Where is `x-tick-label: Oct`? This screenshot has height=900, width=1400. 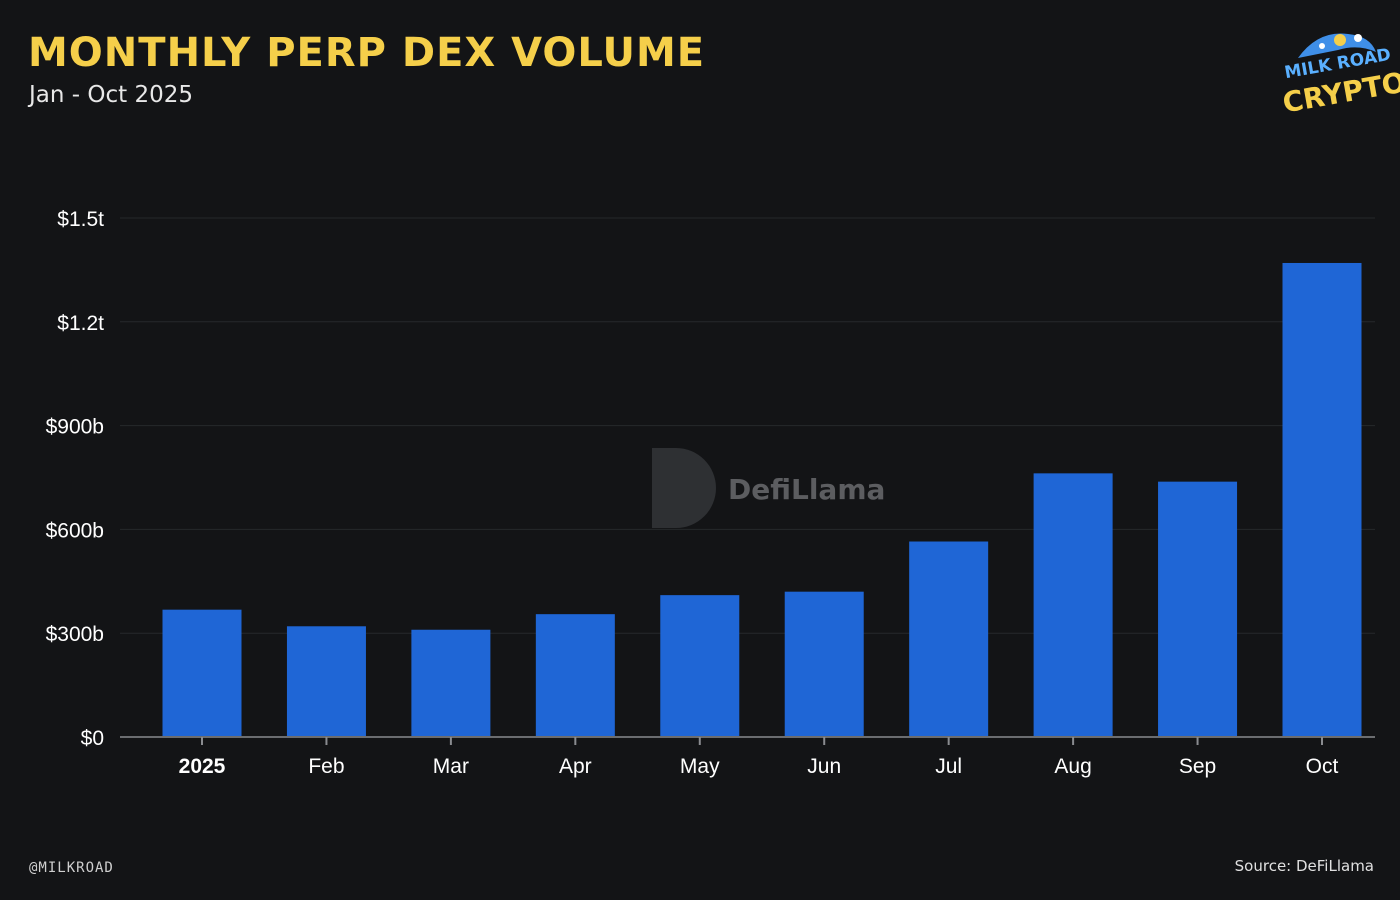 x-tick-label: Oct is located at coordinates (1322, 766).